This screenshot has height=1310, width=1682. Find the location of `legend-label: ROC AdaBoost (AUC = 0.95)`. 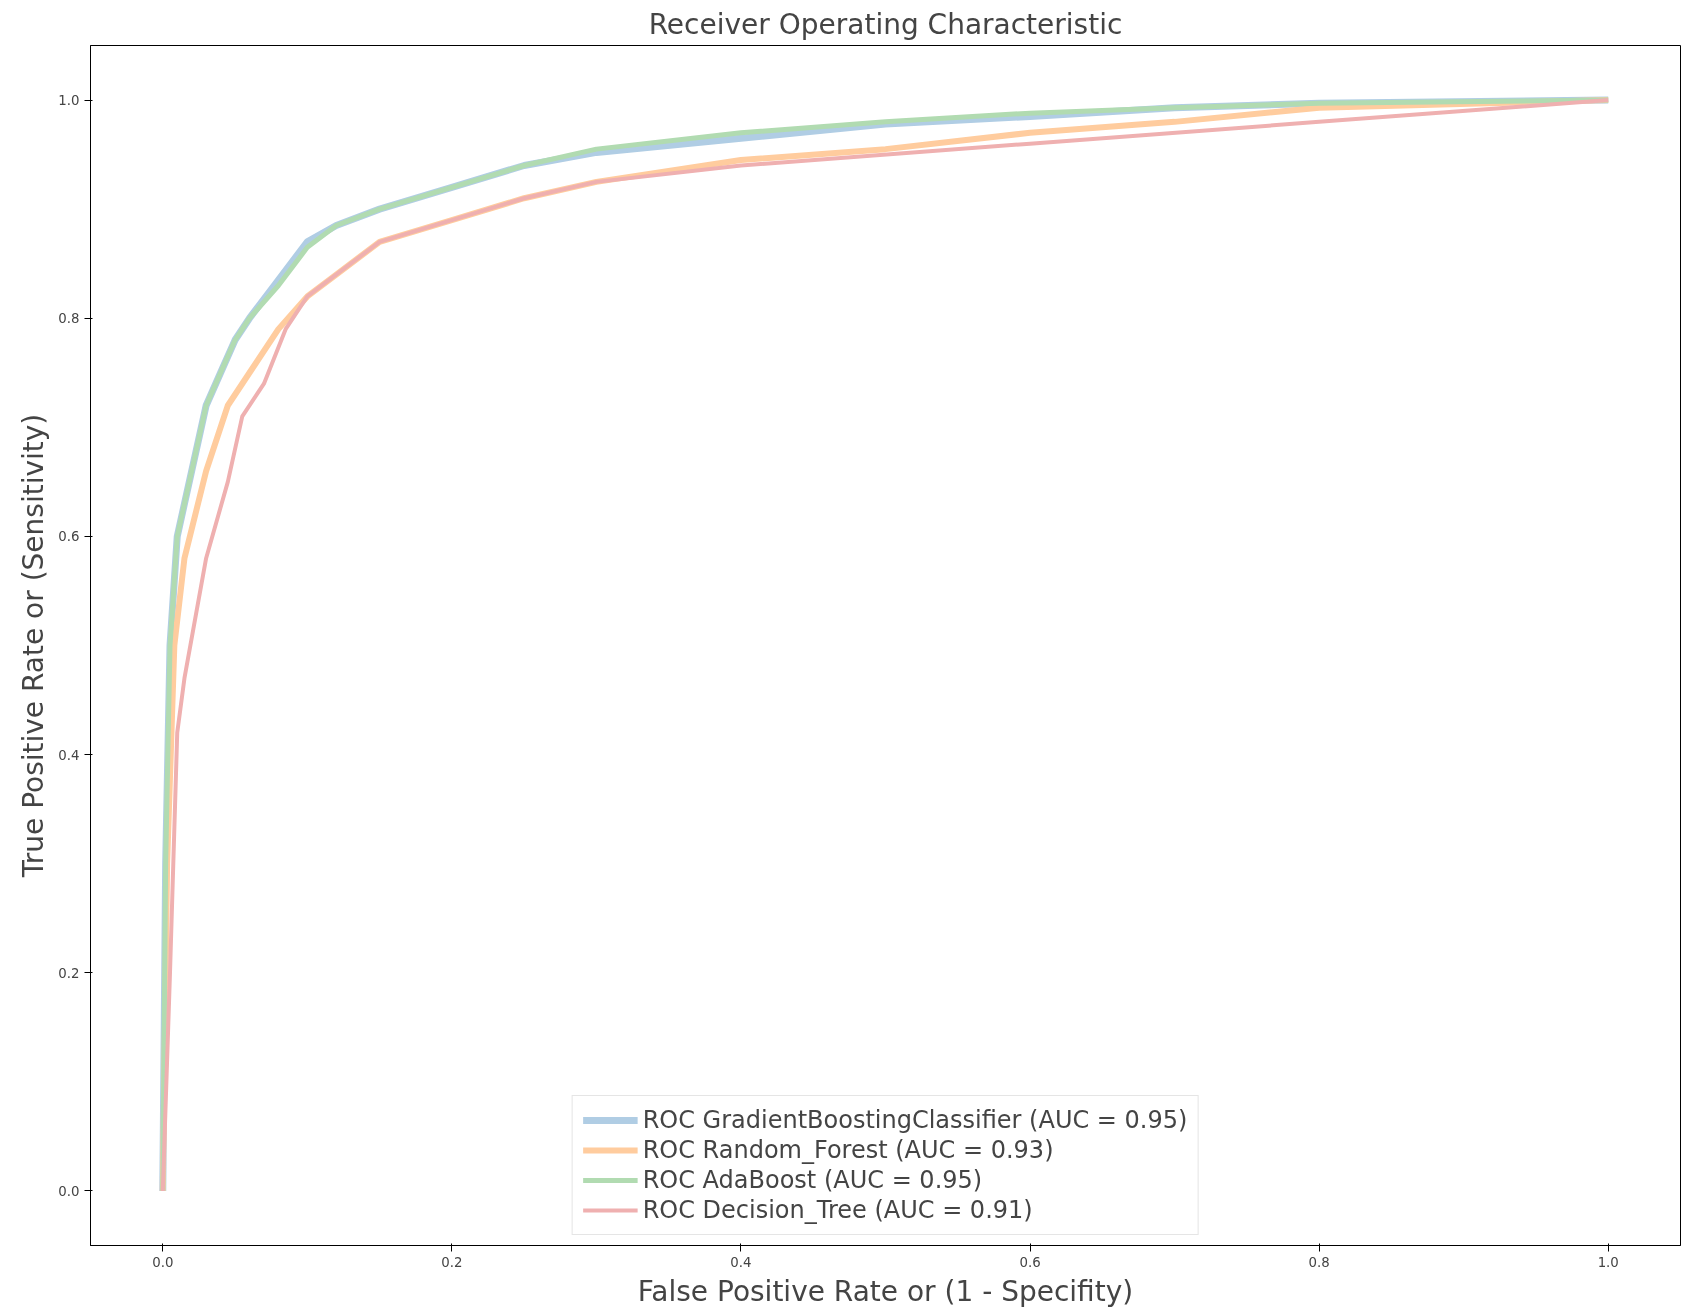

legend-label: ROC AdaBoost (AUC = 0.95) is located at coordinates (812, 1180).